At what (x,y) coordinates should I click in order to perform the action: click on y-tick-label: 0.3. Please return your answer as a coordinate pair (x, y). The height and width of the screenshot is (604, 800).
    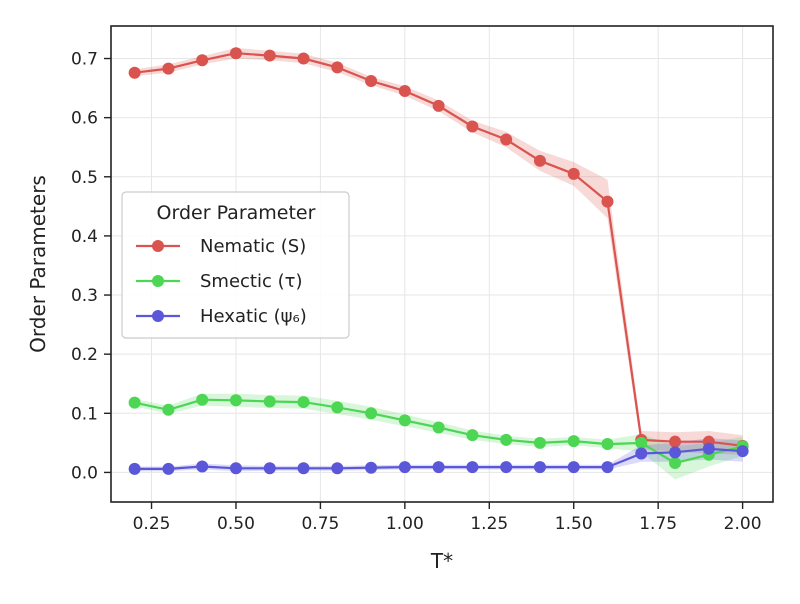
    Looking at the image, I should click on (84, 296).